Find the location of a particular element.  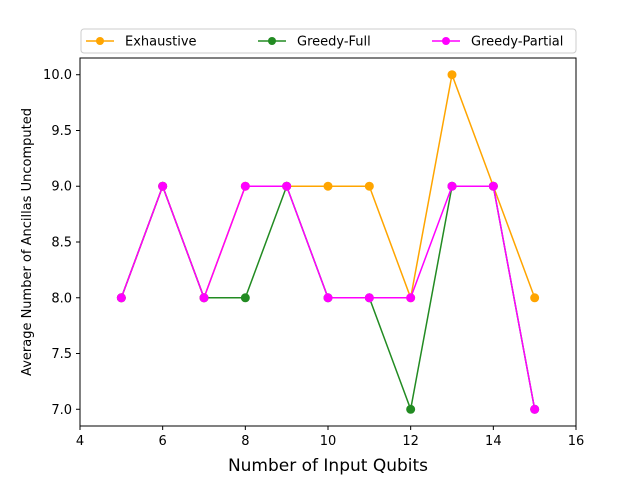

x-tick-label: 8 is located at coordinates (245, 441).